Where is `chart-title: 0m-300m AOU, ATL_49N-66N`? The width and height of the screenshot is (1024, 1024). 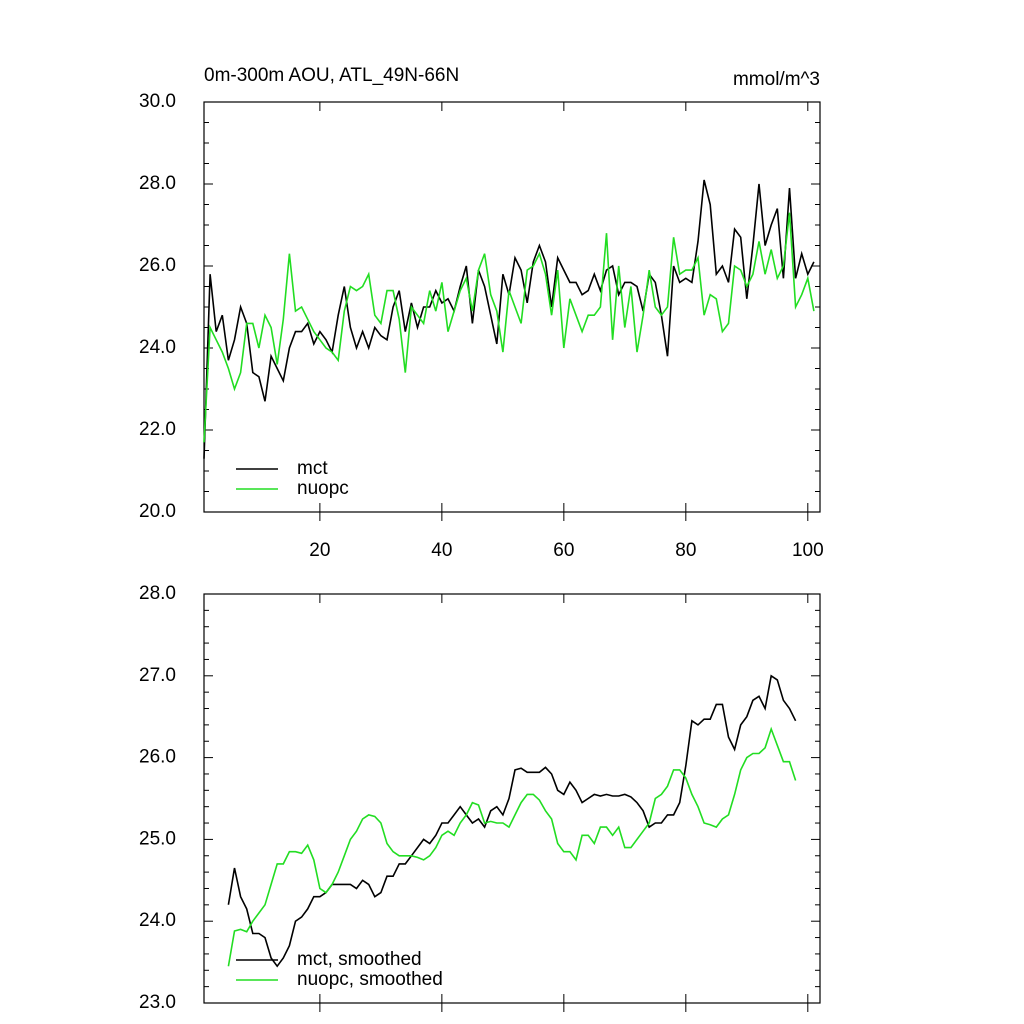 chart-title: 0m-300m AOU, ATL_49N-66N is located at coordinates (331, 75).